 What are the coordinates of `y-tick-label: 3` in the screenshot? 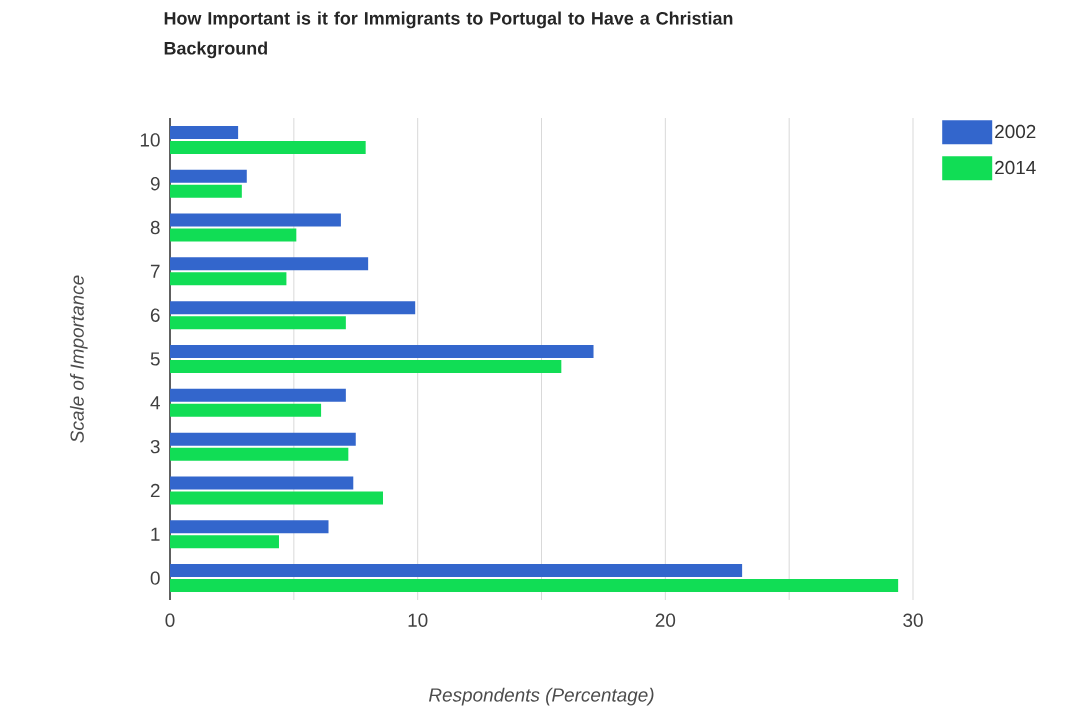 It's located at (155, 446).